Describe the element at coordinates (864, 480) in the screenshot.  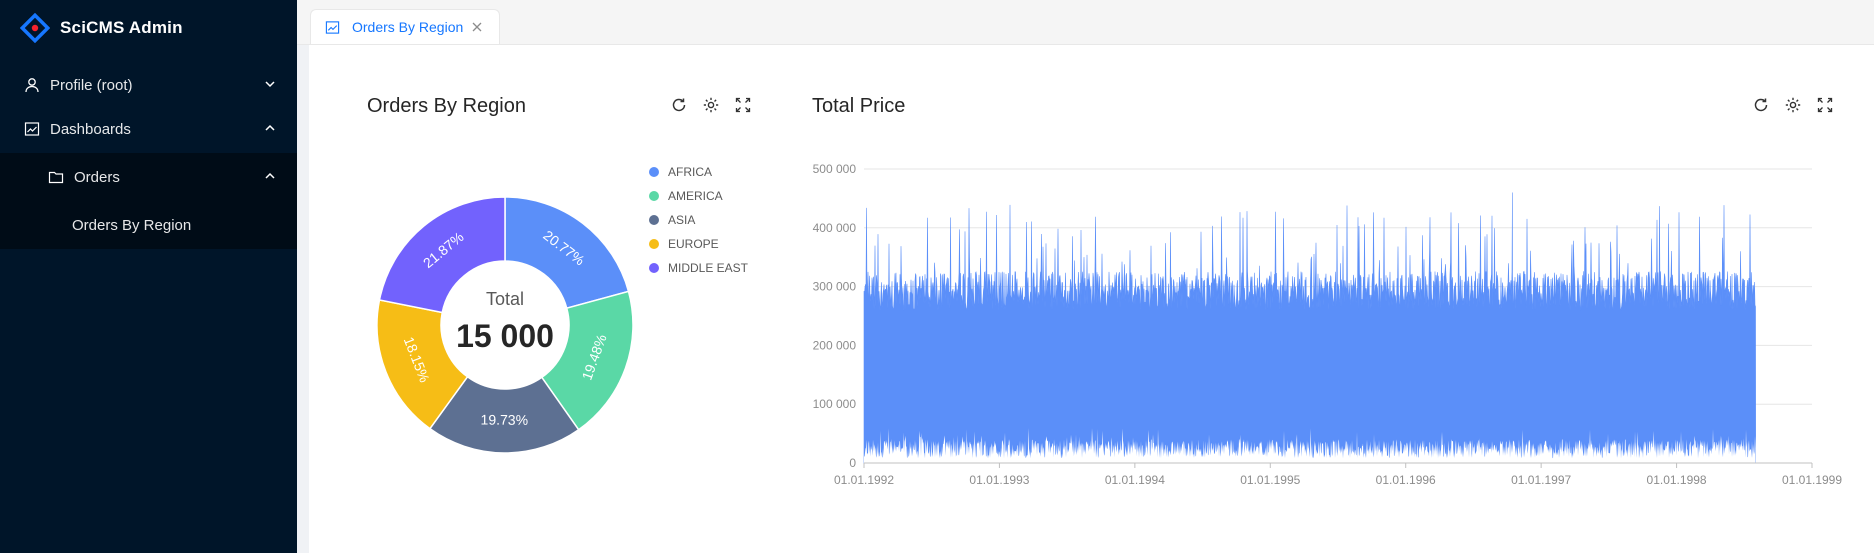
I see `x-tick-label: 01.01.1992` at that location.